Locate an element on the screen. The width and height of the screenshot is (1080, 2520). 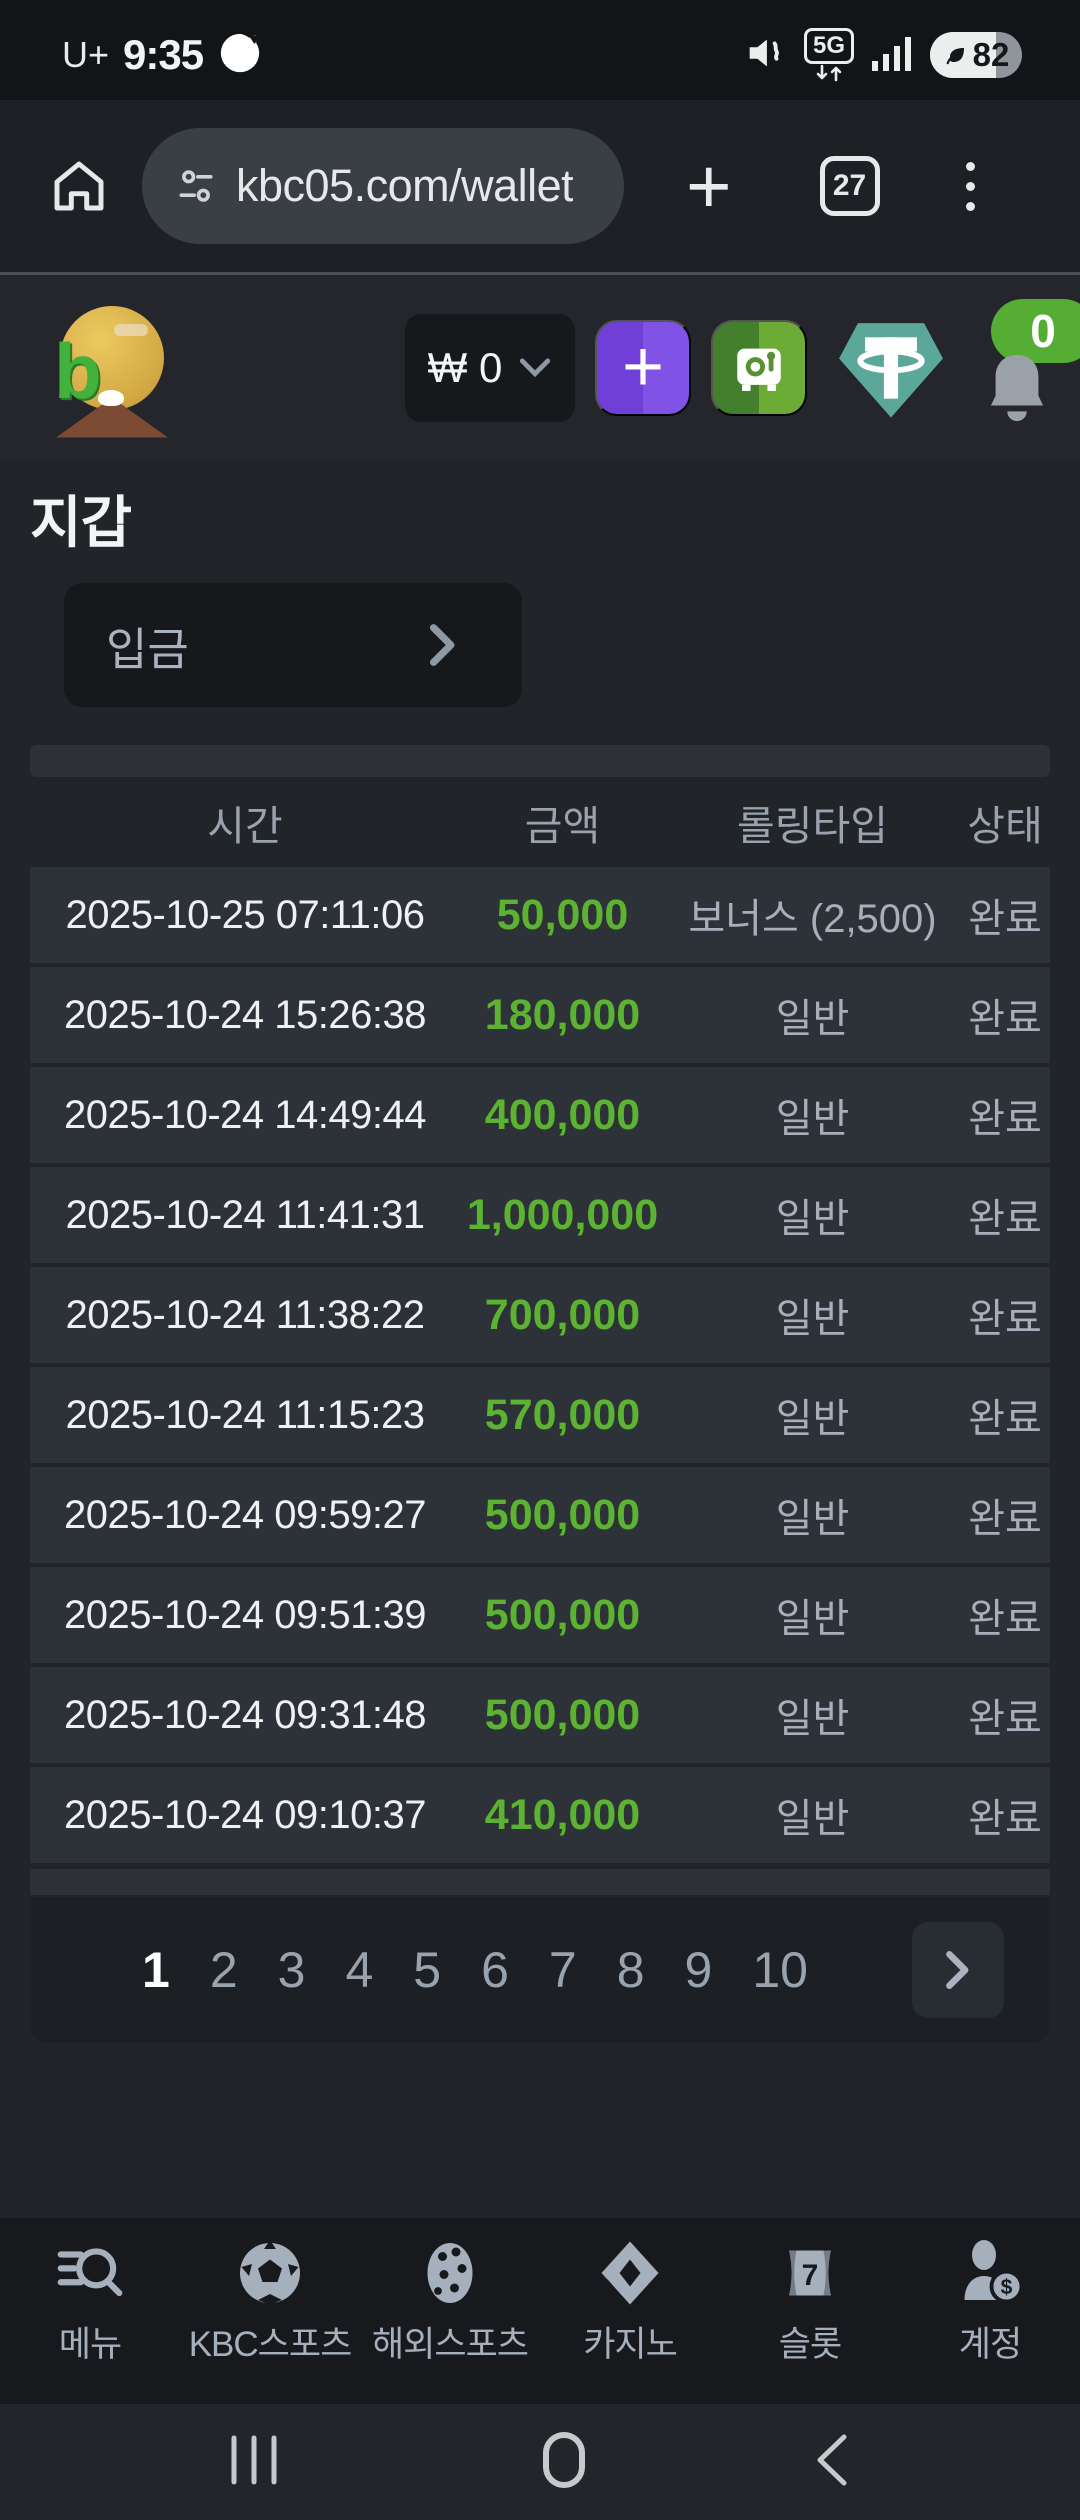
vault-button is located at coordinates (759, 367).